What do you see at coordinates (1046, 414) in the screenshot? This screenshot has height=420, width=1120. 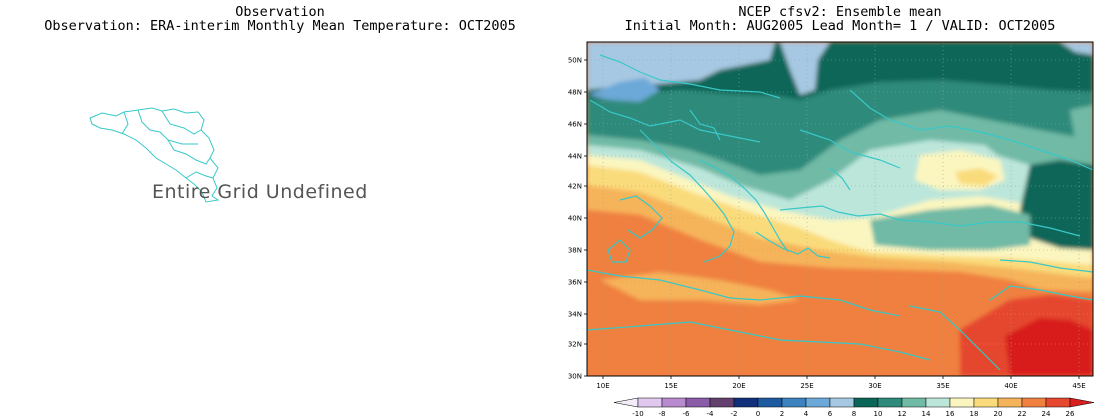 I see `colorbar-level-label: 24` at bounding box center [1046, 414].